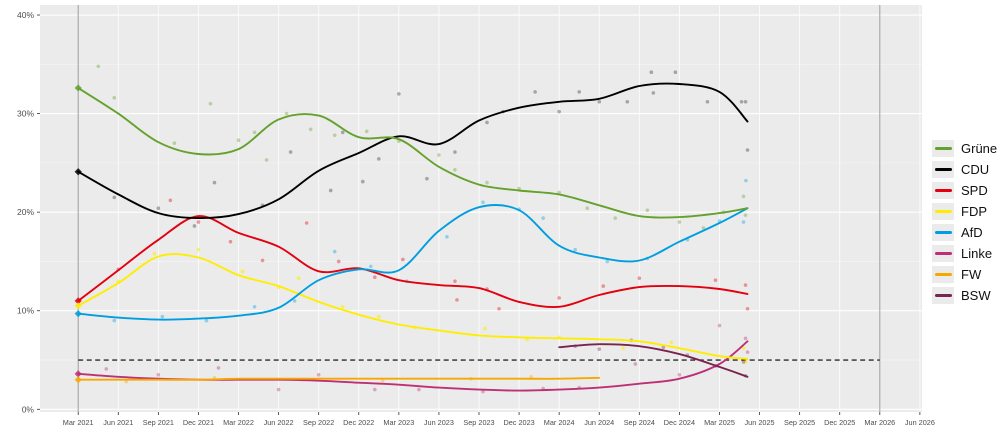 The width and height of the screenshot is (1000, 445). I want to click on x-tick-label: Jun 2024, so click(599, 422).